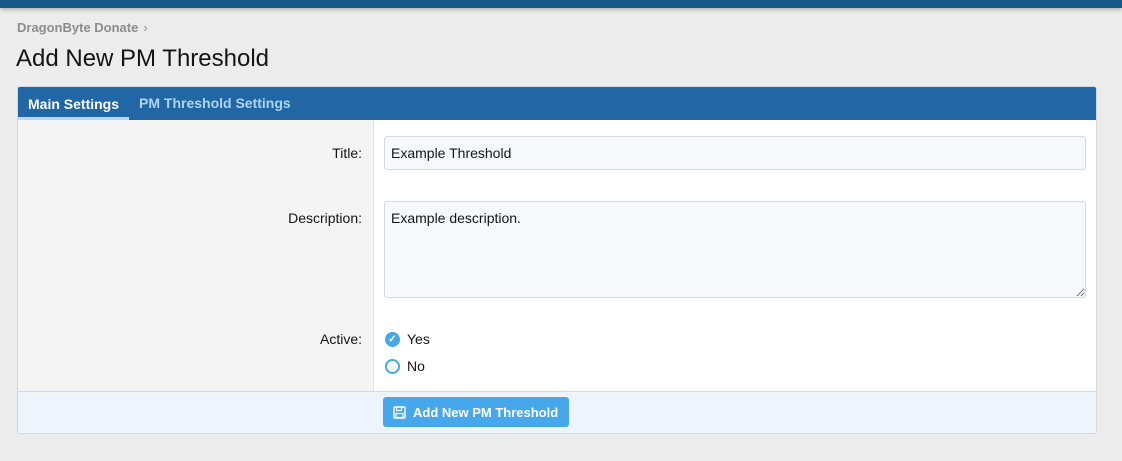  What do you see at coordinates (735, 249) in the screenshot?
I see `description-textarea: Example description.` at bounding box center [735, 249].